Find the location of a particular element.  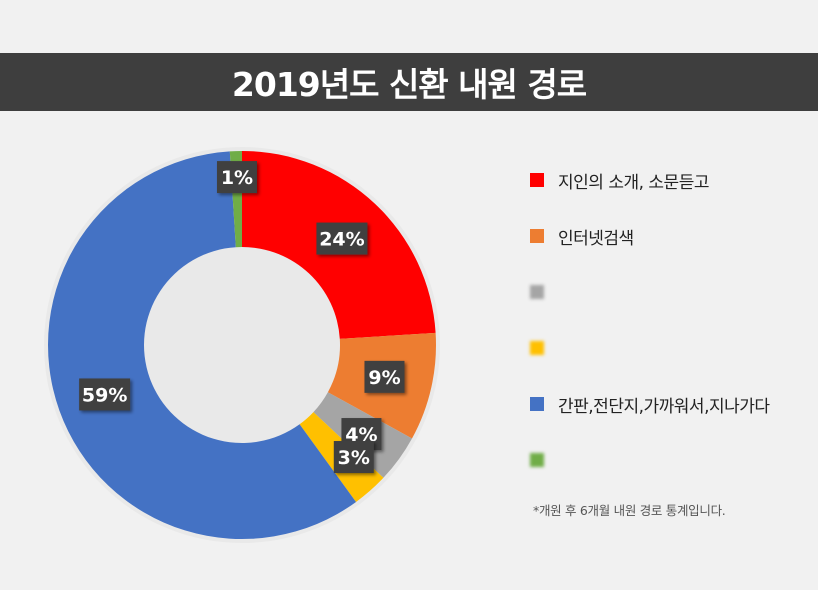

legend-label: 간판,전단지,가까워서,지나가다 is located at coordinates (664, 406).